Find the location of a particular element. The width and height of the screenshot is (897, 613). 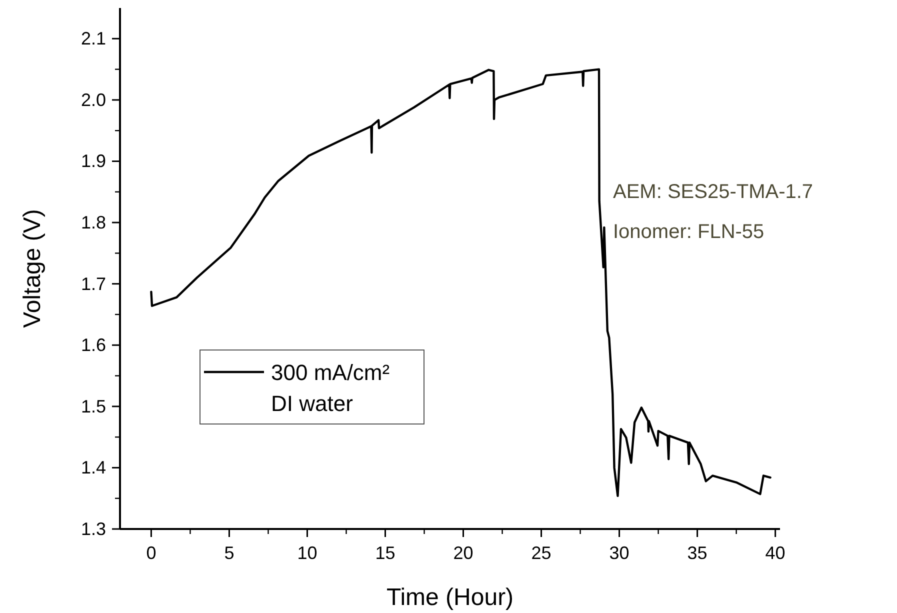

y-tick-label: 2.0 is located at coordinates (93, 100).